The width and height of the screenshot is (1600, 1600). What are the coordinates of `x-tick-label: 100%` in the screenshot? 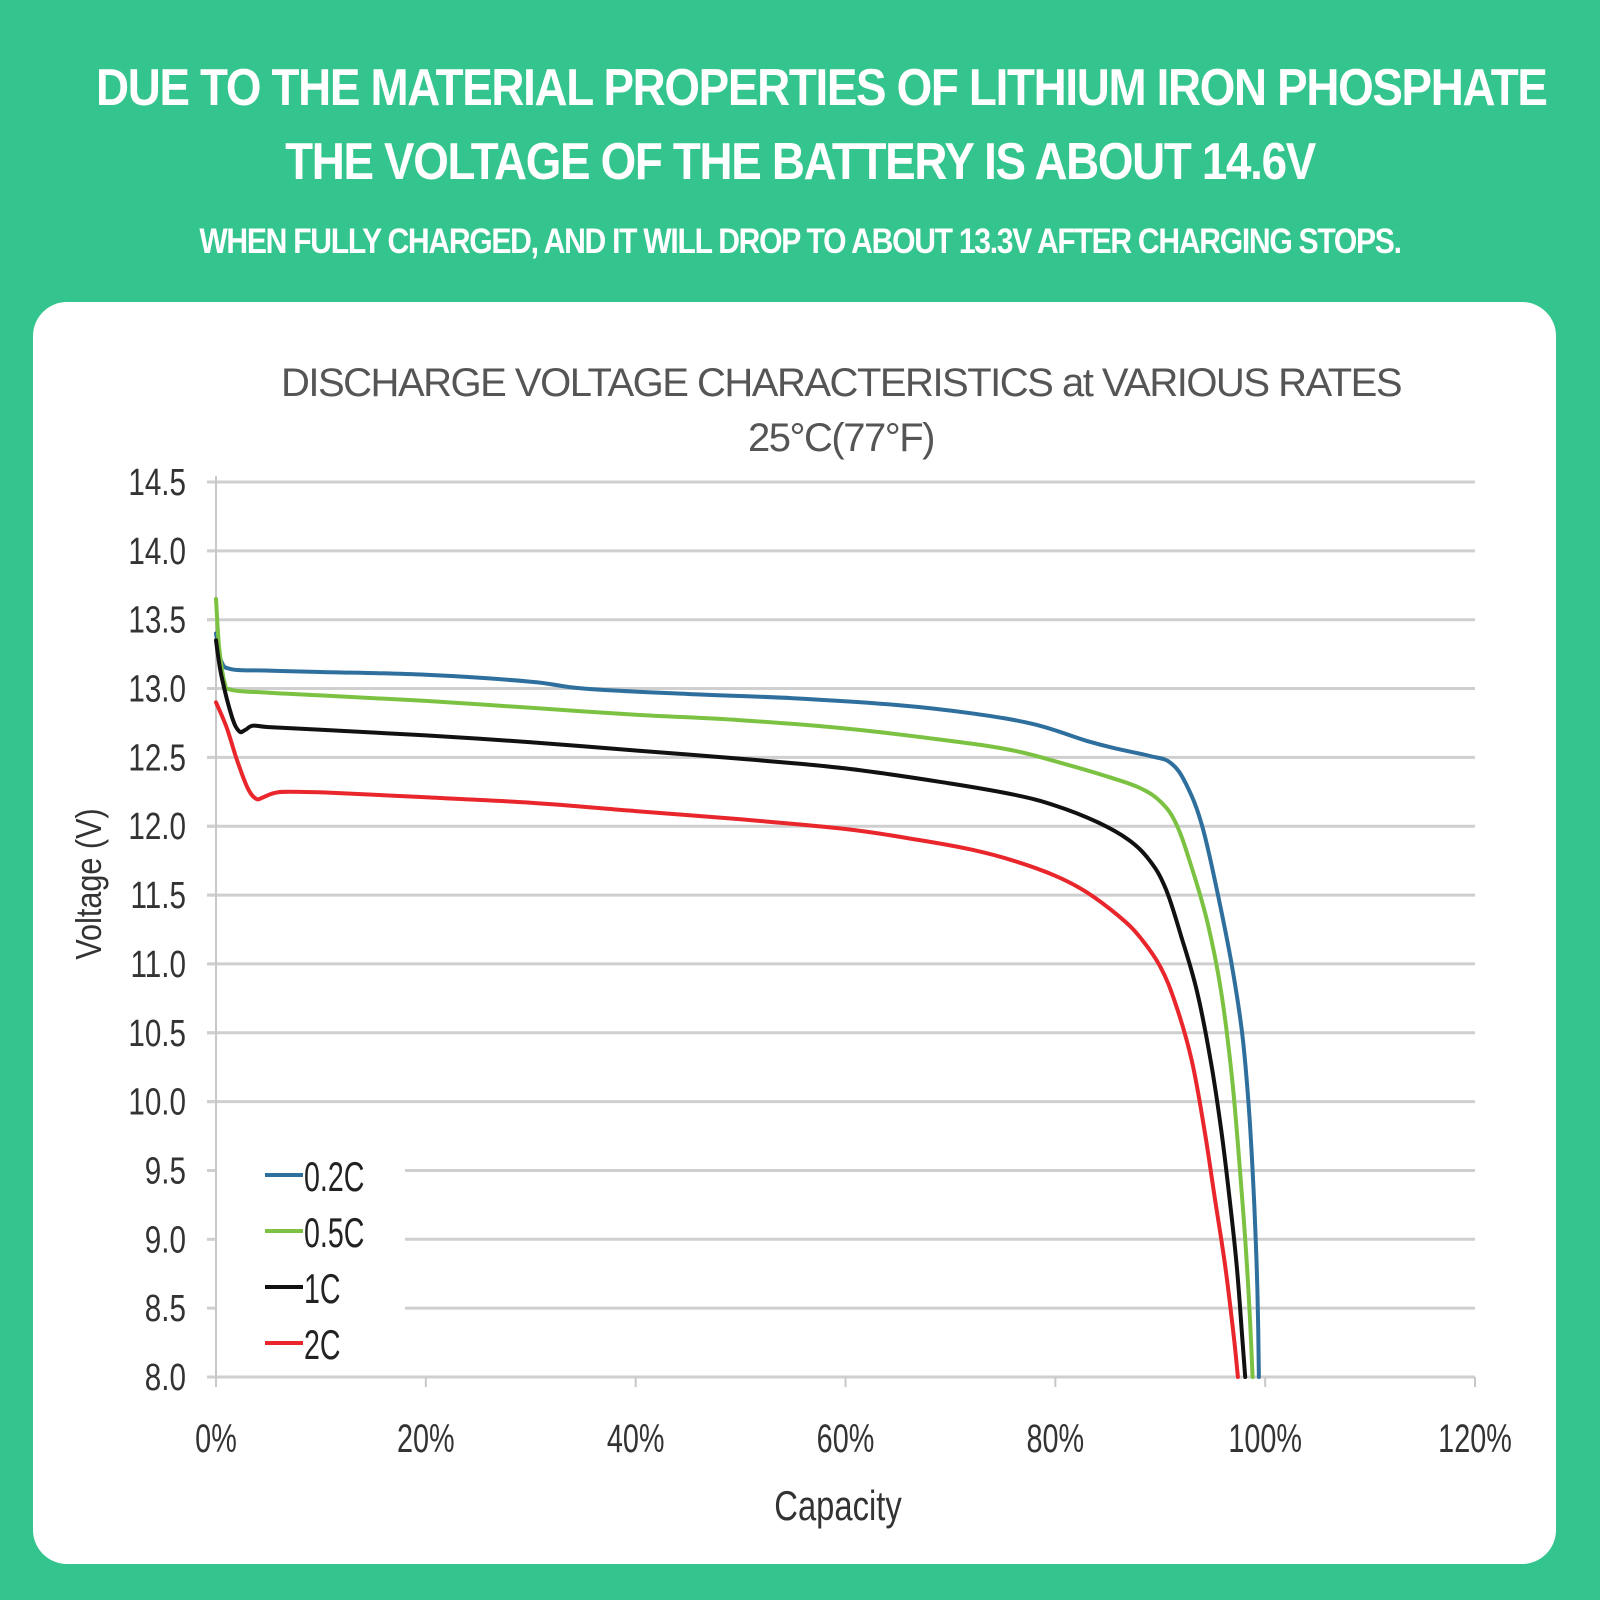 It's located at (1265, 1438).